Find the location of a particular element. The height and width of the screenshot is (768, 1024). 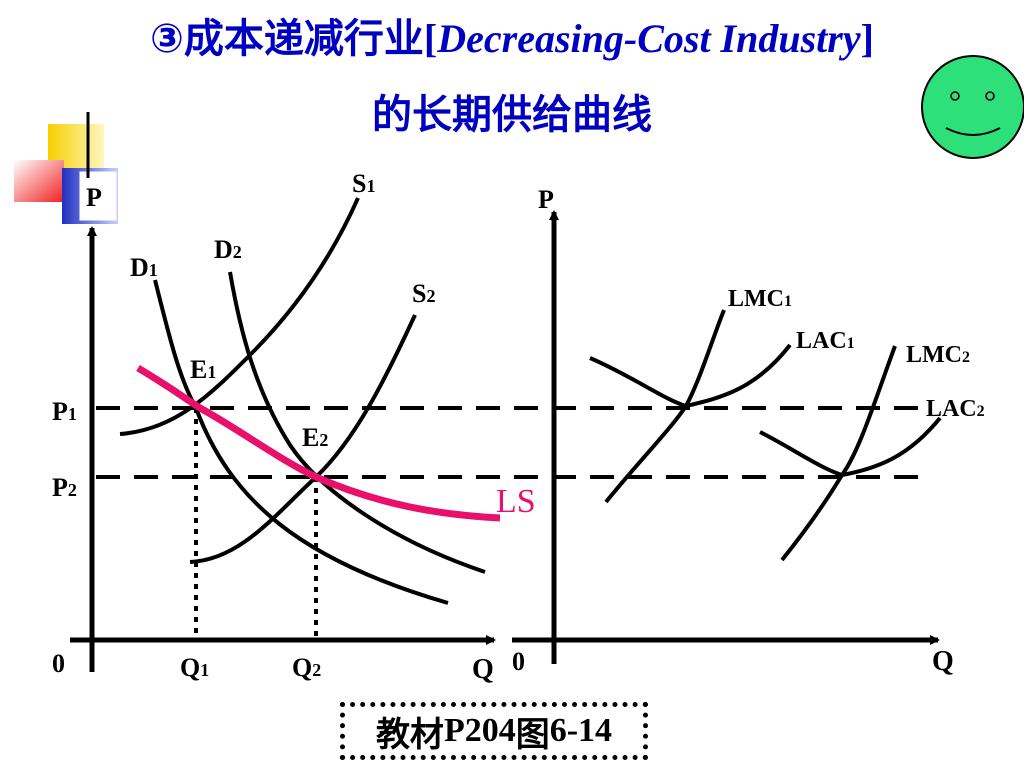

page-title: ③成本递减行业[Decreasing-Cost Industry] is located at coordinates (512, 35).